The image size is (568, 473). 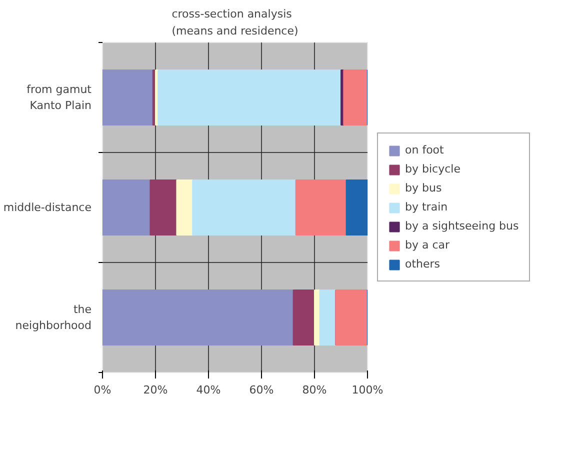 What do you see at coordinates (427, 245) in the screenshot?
I see `legend-label: by a car` at bounding box center [427, 245].